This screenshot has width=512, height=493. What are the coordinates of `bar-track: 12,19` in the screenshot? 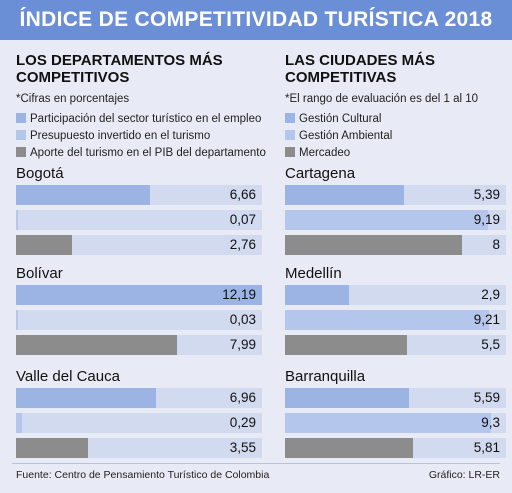 It's located at (139, 295).